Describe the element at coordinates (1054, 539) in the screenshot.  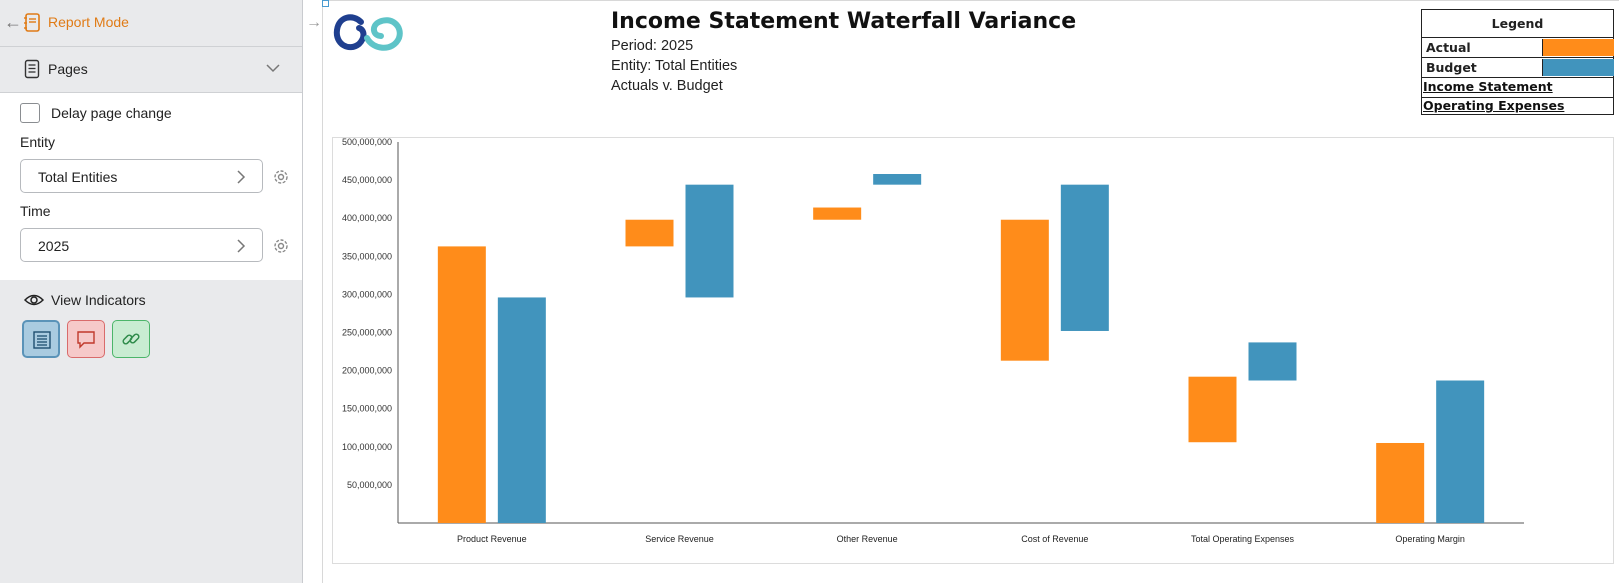
I see `x-tick-label: Cost of Revenue` at that location.